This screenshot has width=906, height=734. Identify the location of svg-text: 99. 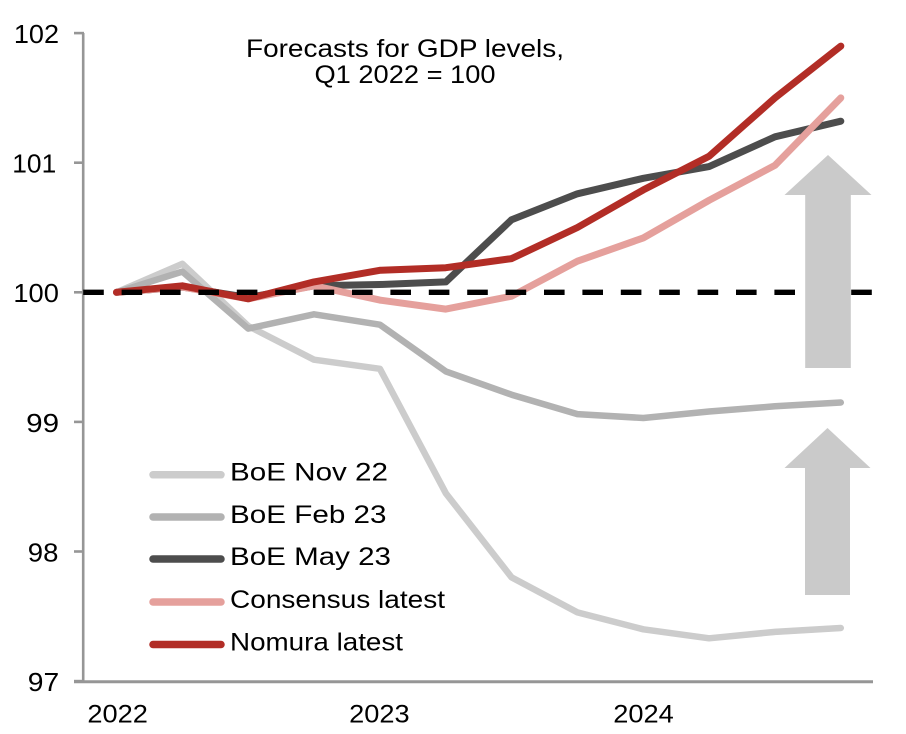
(42, 424).